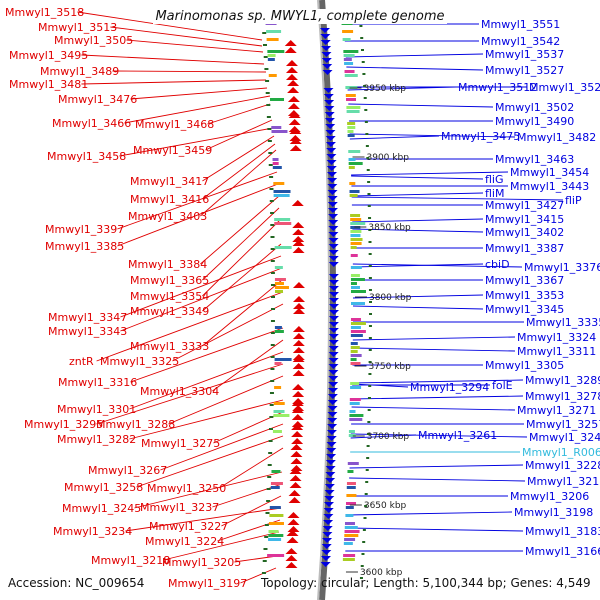 The image size is (600, 600). What do you see at coordinates (103, 487) in the screenshot?
I see `left-gene-label: Mmwyl1_3258` at bounding box center [103, 487].